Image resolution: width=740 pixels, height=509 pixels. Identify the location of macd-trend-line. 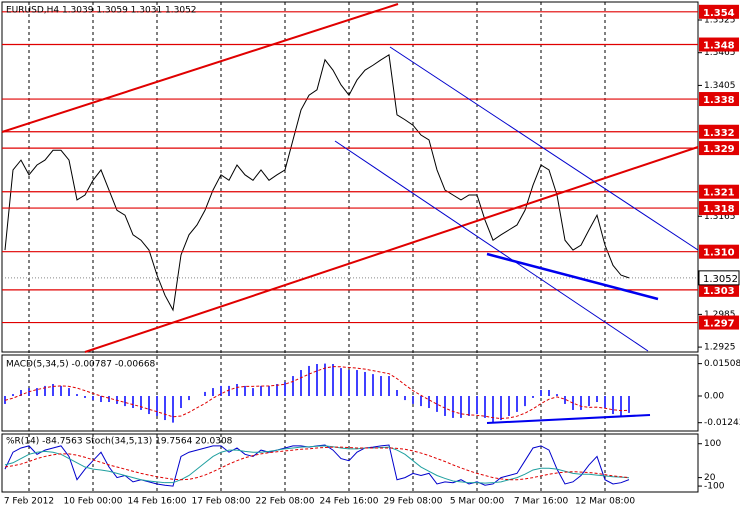
(568, 419).